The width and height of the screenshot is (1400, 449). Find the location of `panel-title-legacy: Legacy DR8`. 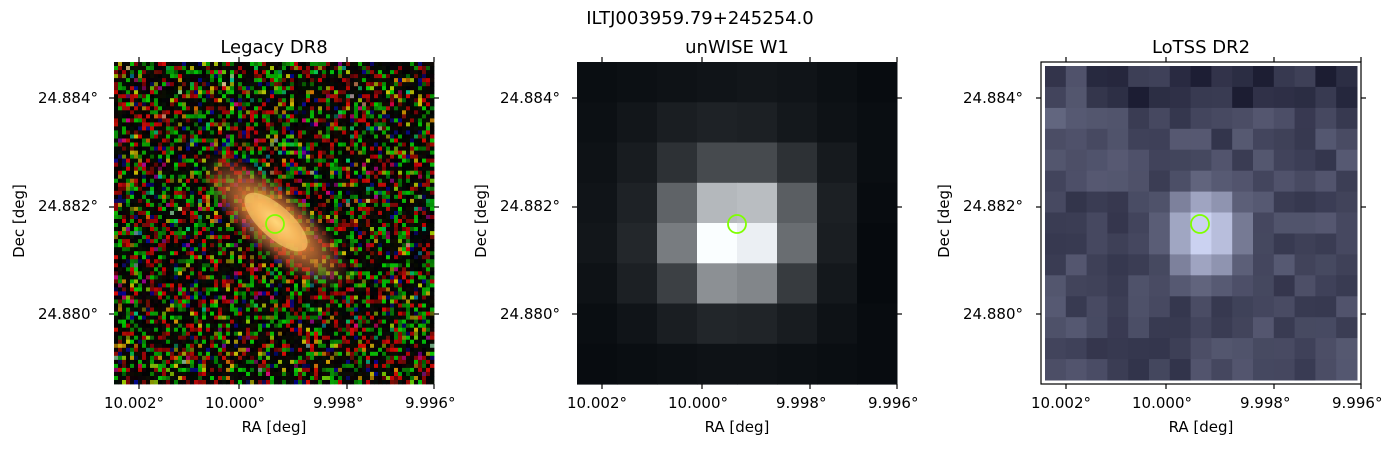

panel-title-legacy: Legacy DR8 is located at coordinates (274, 47).